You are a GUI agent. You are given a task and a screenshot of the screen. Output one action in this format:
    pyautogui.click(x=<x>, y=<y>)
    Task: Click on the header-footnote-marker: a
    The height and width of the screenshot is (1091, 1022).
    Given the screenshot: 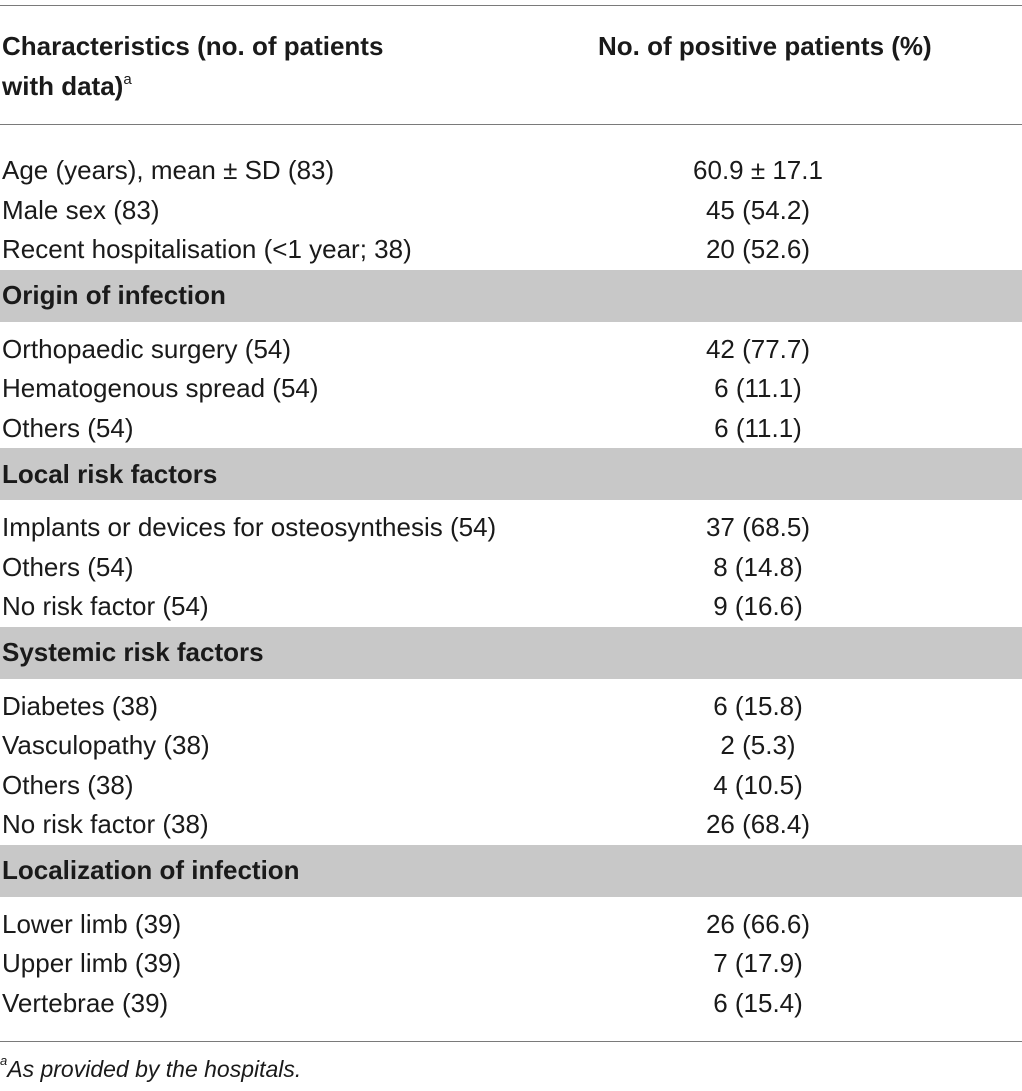 What is the action you would take?
    pyautogui.click(x=127, y=79)
    